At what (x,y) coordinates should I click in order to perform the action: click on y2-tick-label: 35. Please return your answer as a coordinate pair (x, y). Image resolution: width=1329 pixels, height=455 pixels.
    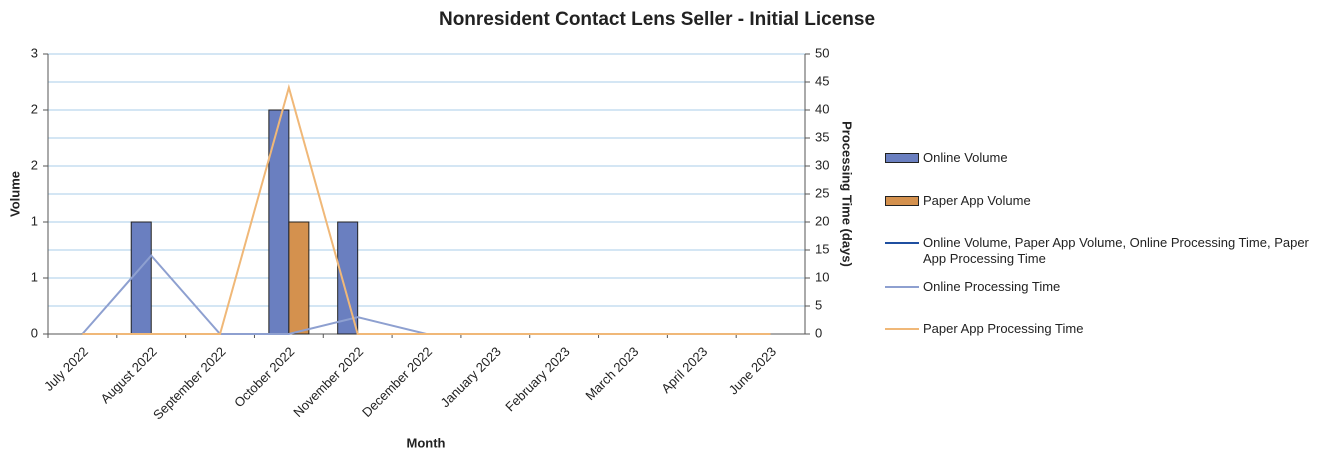
    Looking at the image, I should click on (822, 136).